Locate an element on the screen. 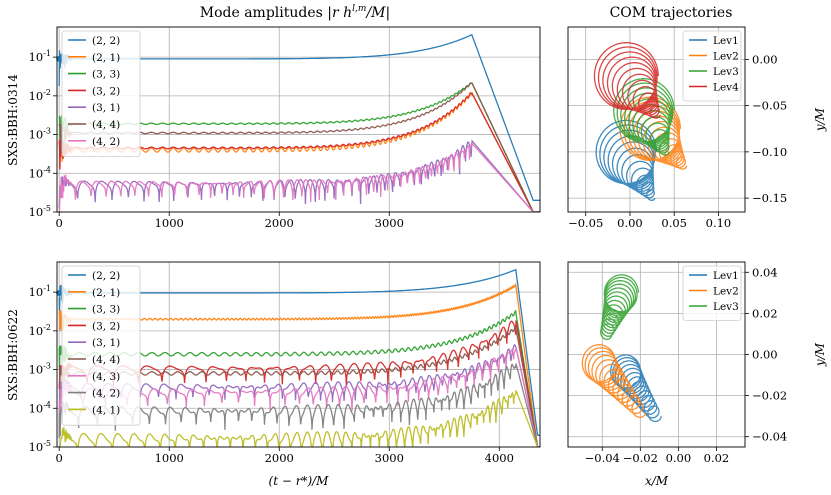 This screenshot has height=495, width=831. amplitudes-title: Mode amplitudes |r hl,m/M| is located at coordinates (295, 12).